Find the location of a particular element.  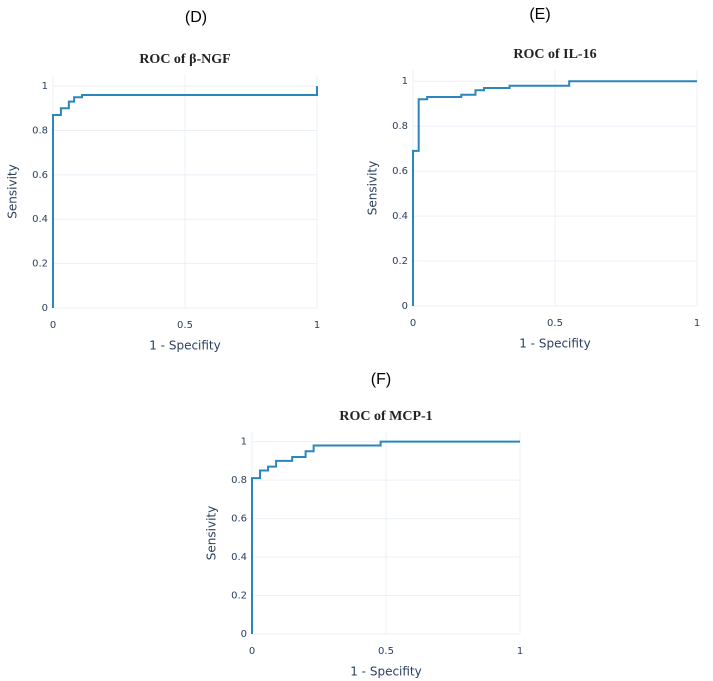

chart-title: ROC of β-NGF is located at coordinates (184, 59).